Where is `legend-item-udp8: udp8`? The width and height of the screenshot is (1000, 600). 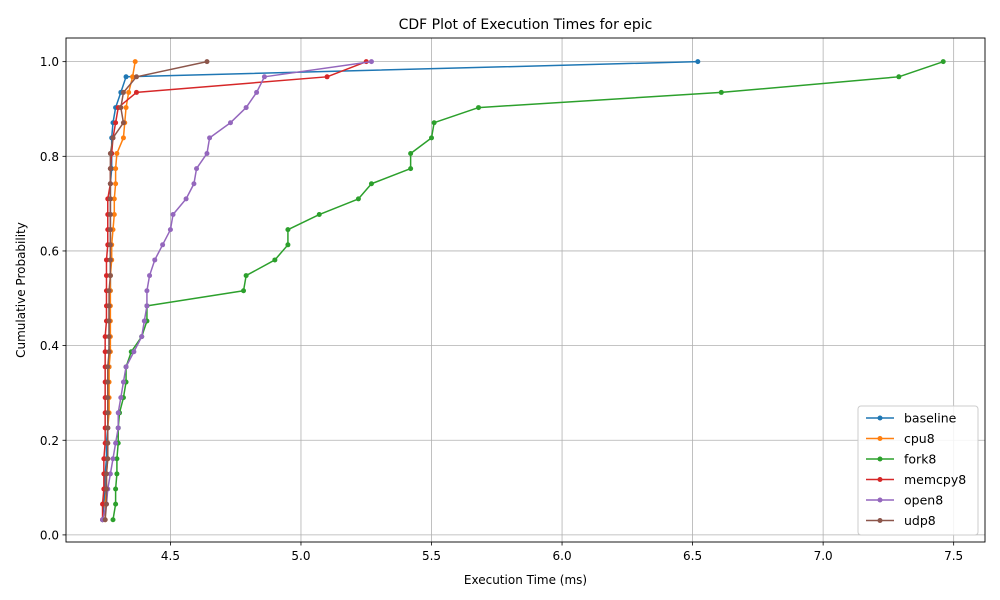 legend-item-udp8: udp8 is located at coordinates (901, 520).